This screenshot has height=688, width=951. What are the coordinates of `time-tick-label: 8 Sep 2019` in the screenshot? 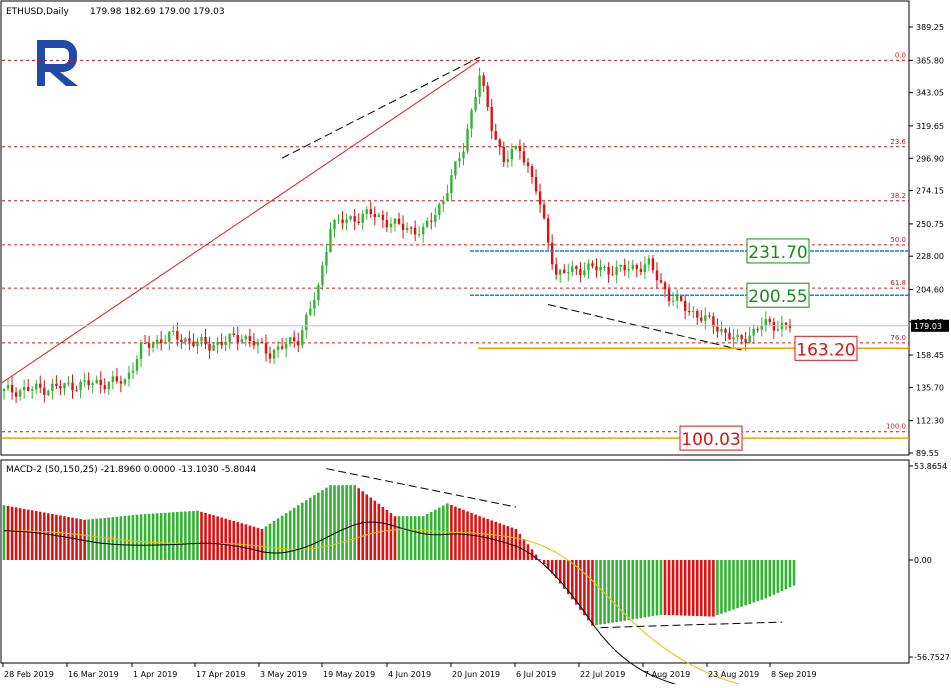 It's located at (794, 674).